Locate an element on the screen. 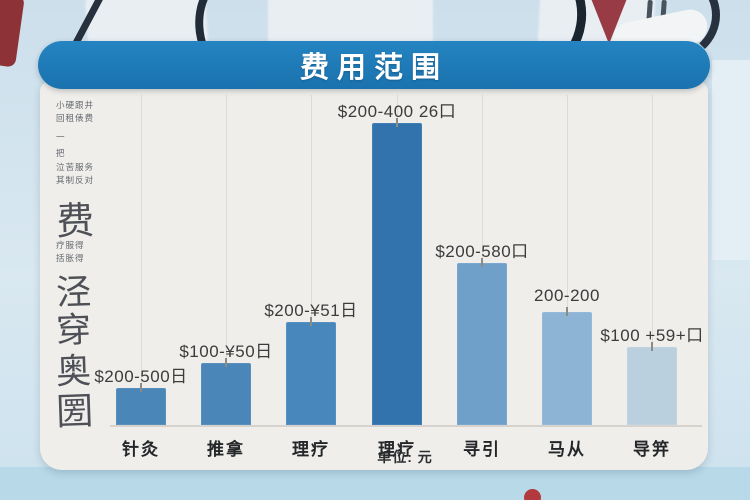 The height and width of the screenshot is (500, 750). side-note-line: 小硬跟井 is located at coordinates (75, 105).